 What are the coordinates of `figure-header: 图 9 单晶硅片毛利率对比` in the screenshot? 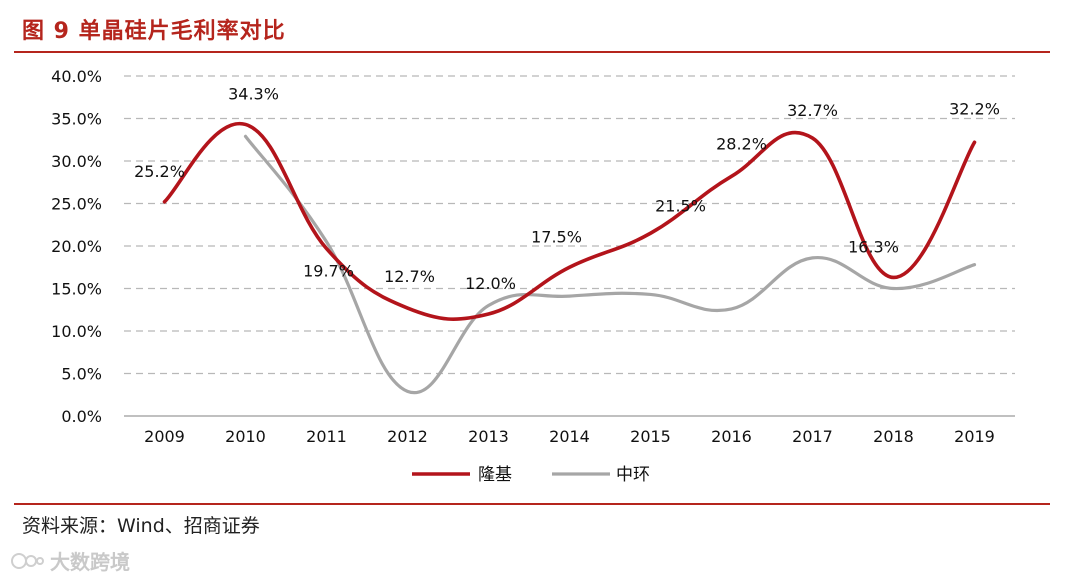 It's located at (154, 29).